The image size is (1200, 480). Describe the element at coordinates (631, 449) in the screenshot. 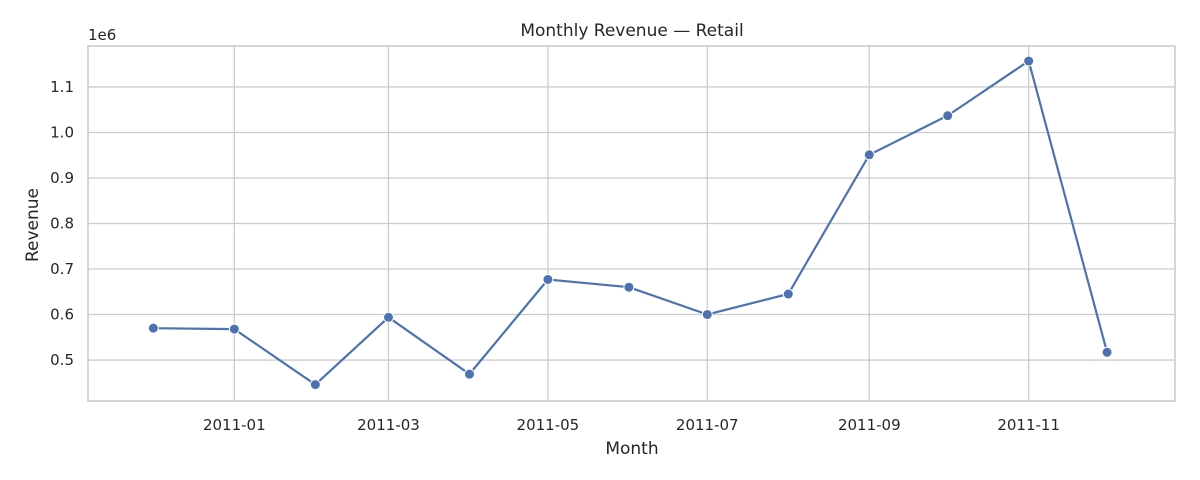

I see `x-axis-title: Month` at that location.